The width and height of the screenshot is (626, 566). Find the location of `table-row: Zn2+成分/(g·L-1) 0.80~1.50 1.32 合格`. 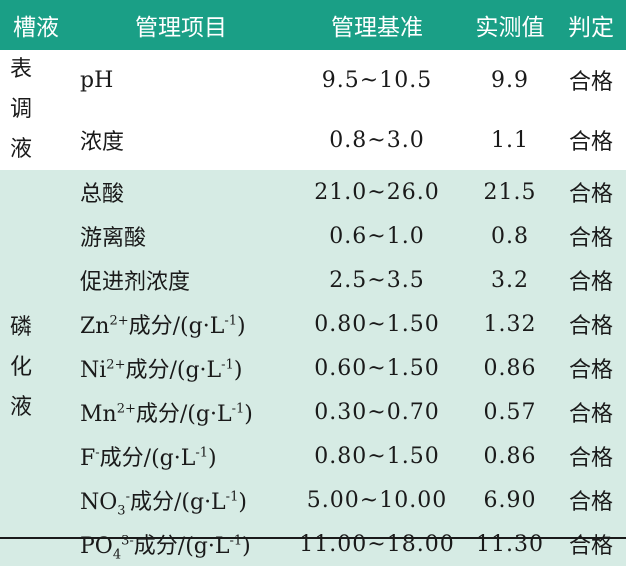

table-row: Zn2+成分/(g·L-1) 0.80~1.50 1.32 合格 is located at coordinates (313, 324).